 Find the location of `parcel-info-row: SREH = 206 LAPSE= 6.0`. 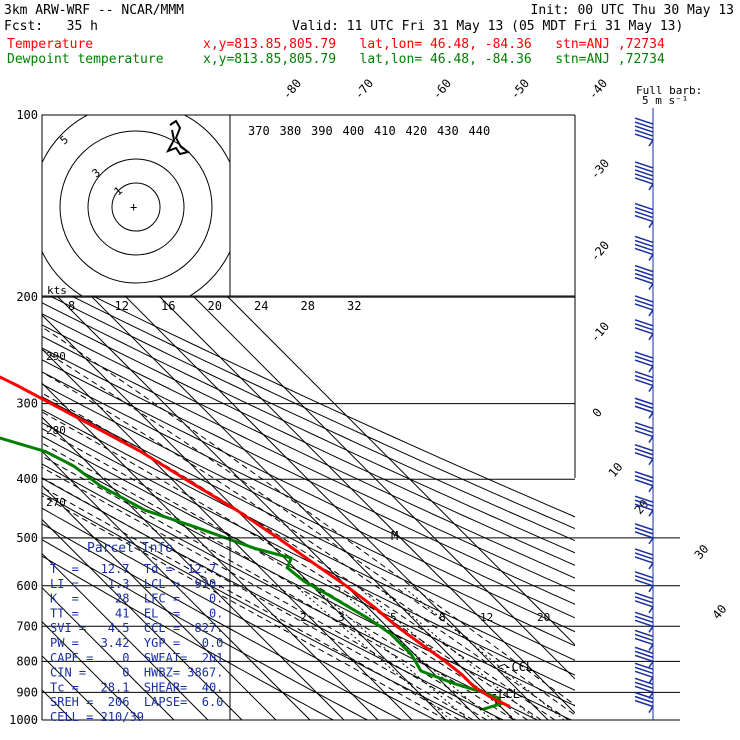

parcel-info-row: SREH = 206 LAPSE= 6.0 is located at coordinates (136, 702).